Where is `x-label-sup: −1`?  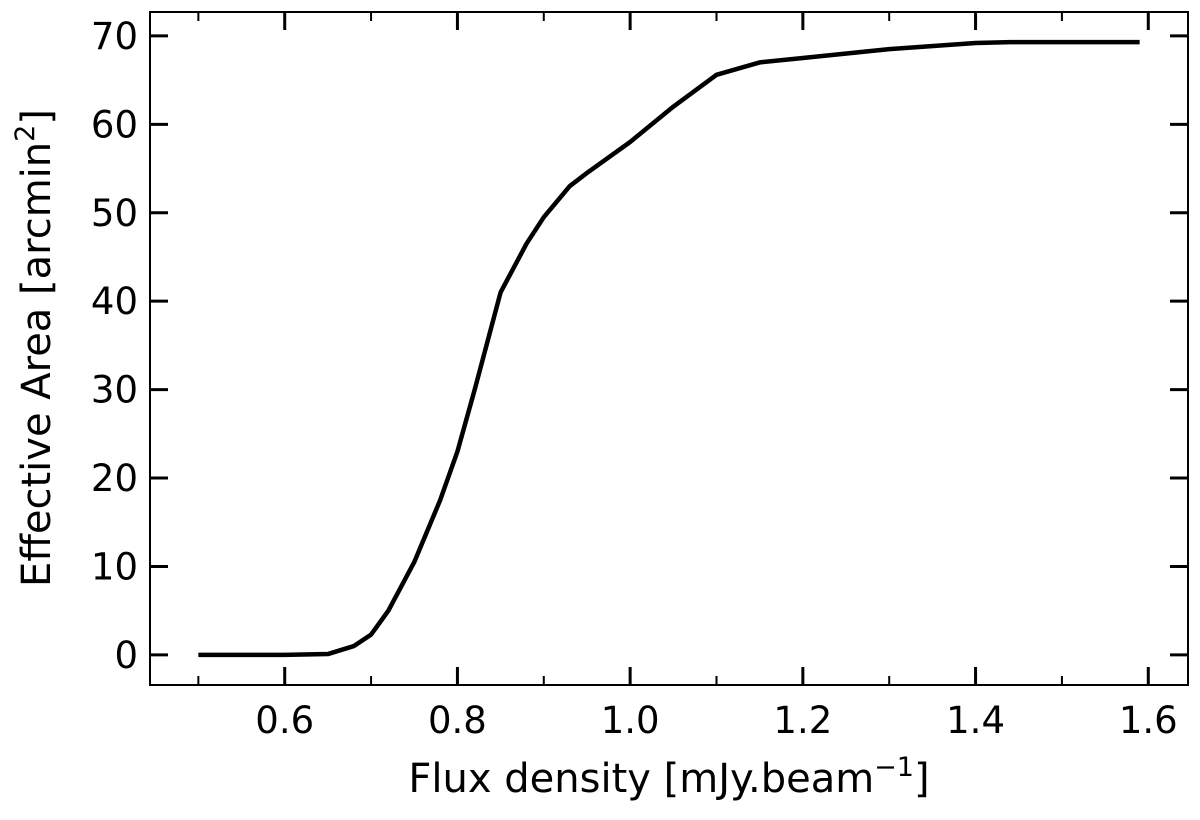
x-label-sup: −1 is located at coordinates (894, 767).